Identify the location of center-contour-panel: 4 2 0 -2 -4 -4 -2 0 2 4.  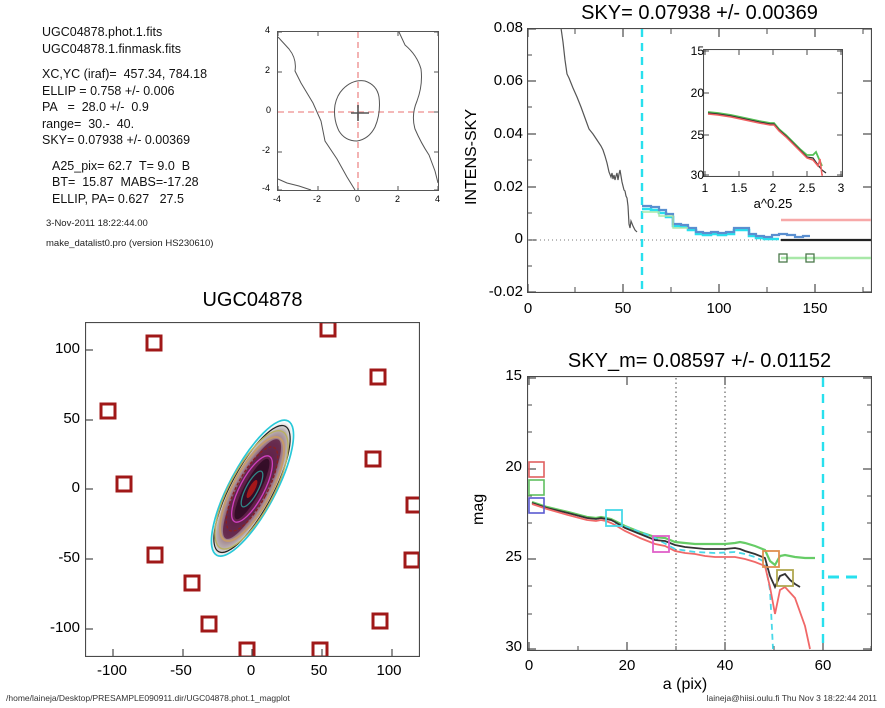
(351, 114).